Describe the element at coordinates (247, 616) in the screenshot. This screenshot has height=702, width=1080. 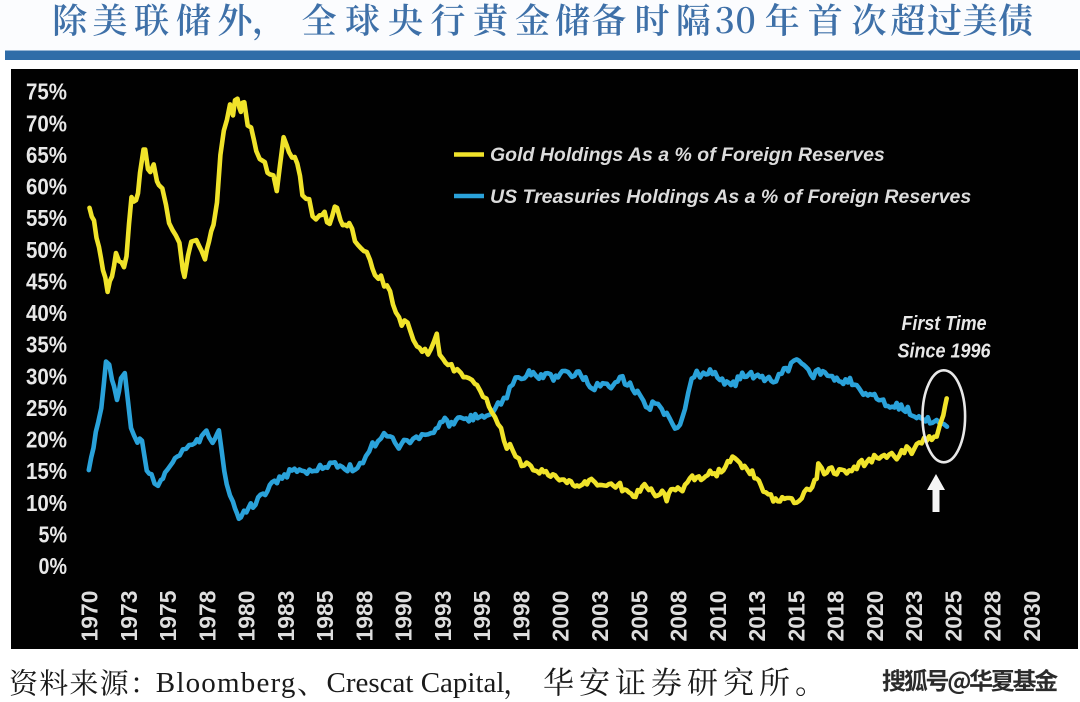
I see `svg-text: 1980` at that location.